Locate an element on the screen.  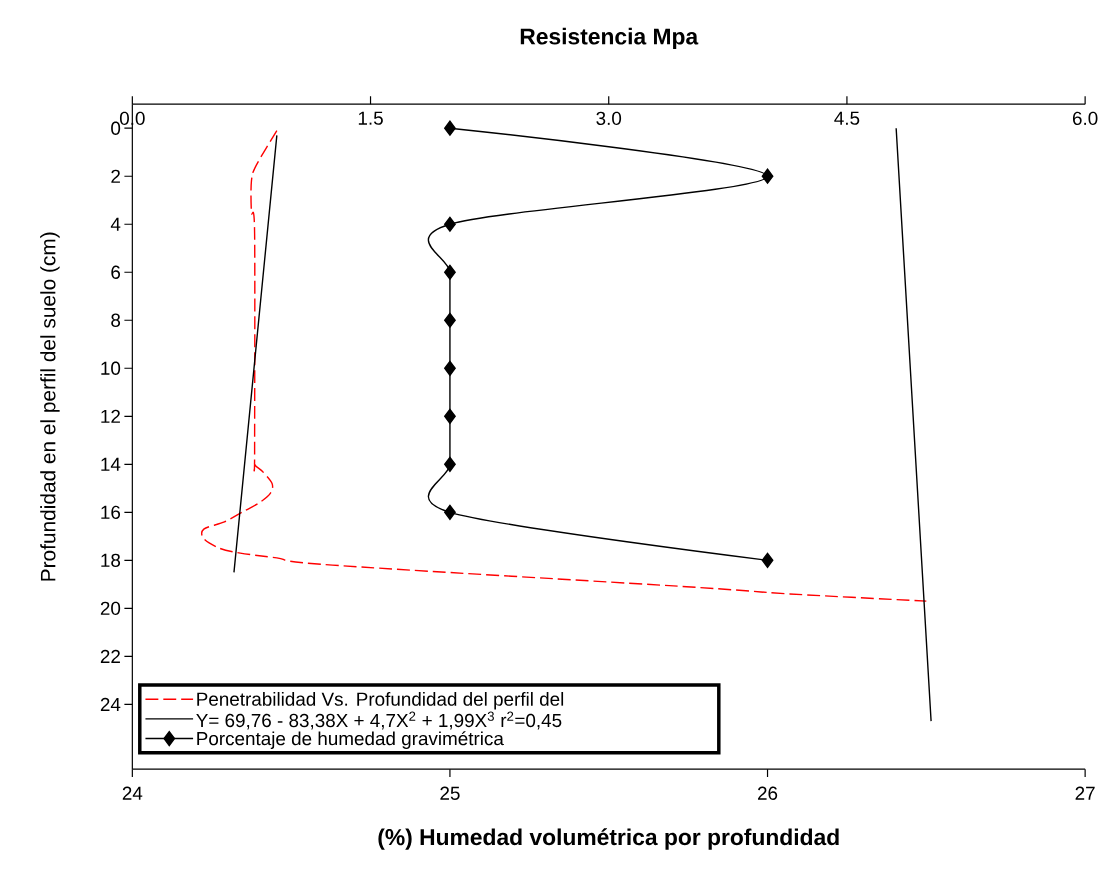
legend-label: Y= 69,76 - 83,38X + 4,7X$^{2}$ + 1,99X$^{3}$ r$^{2}$=0,45 is located at coordinates (379, 720).